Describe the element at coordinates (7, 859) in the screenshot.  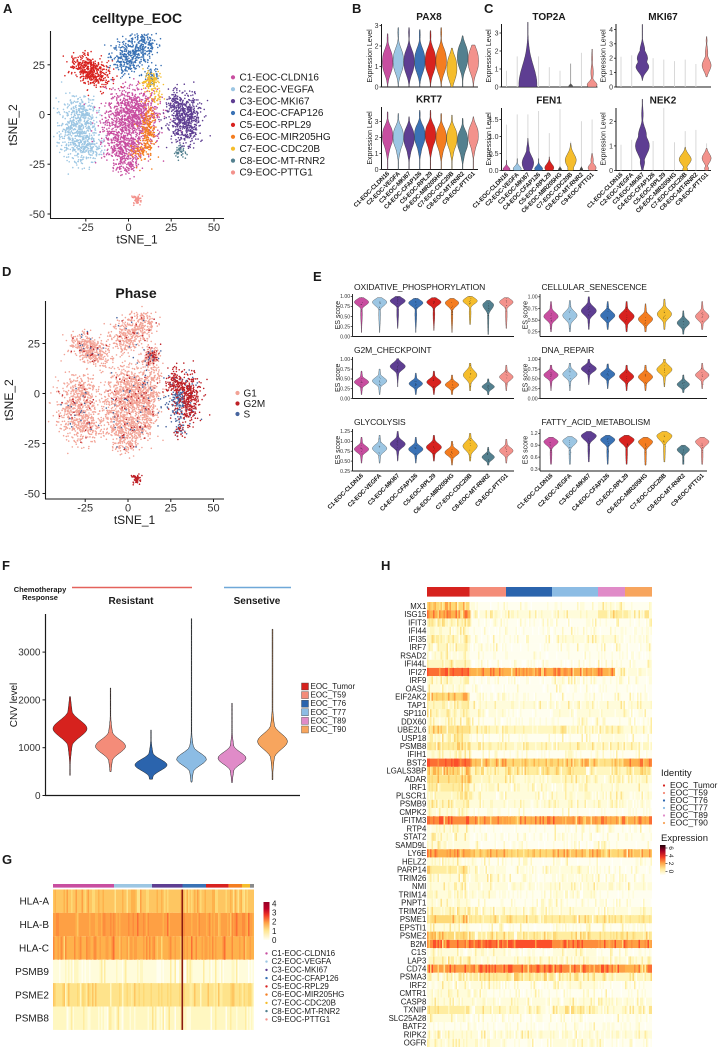
I see `svg-text: G` at that location.